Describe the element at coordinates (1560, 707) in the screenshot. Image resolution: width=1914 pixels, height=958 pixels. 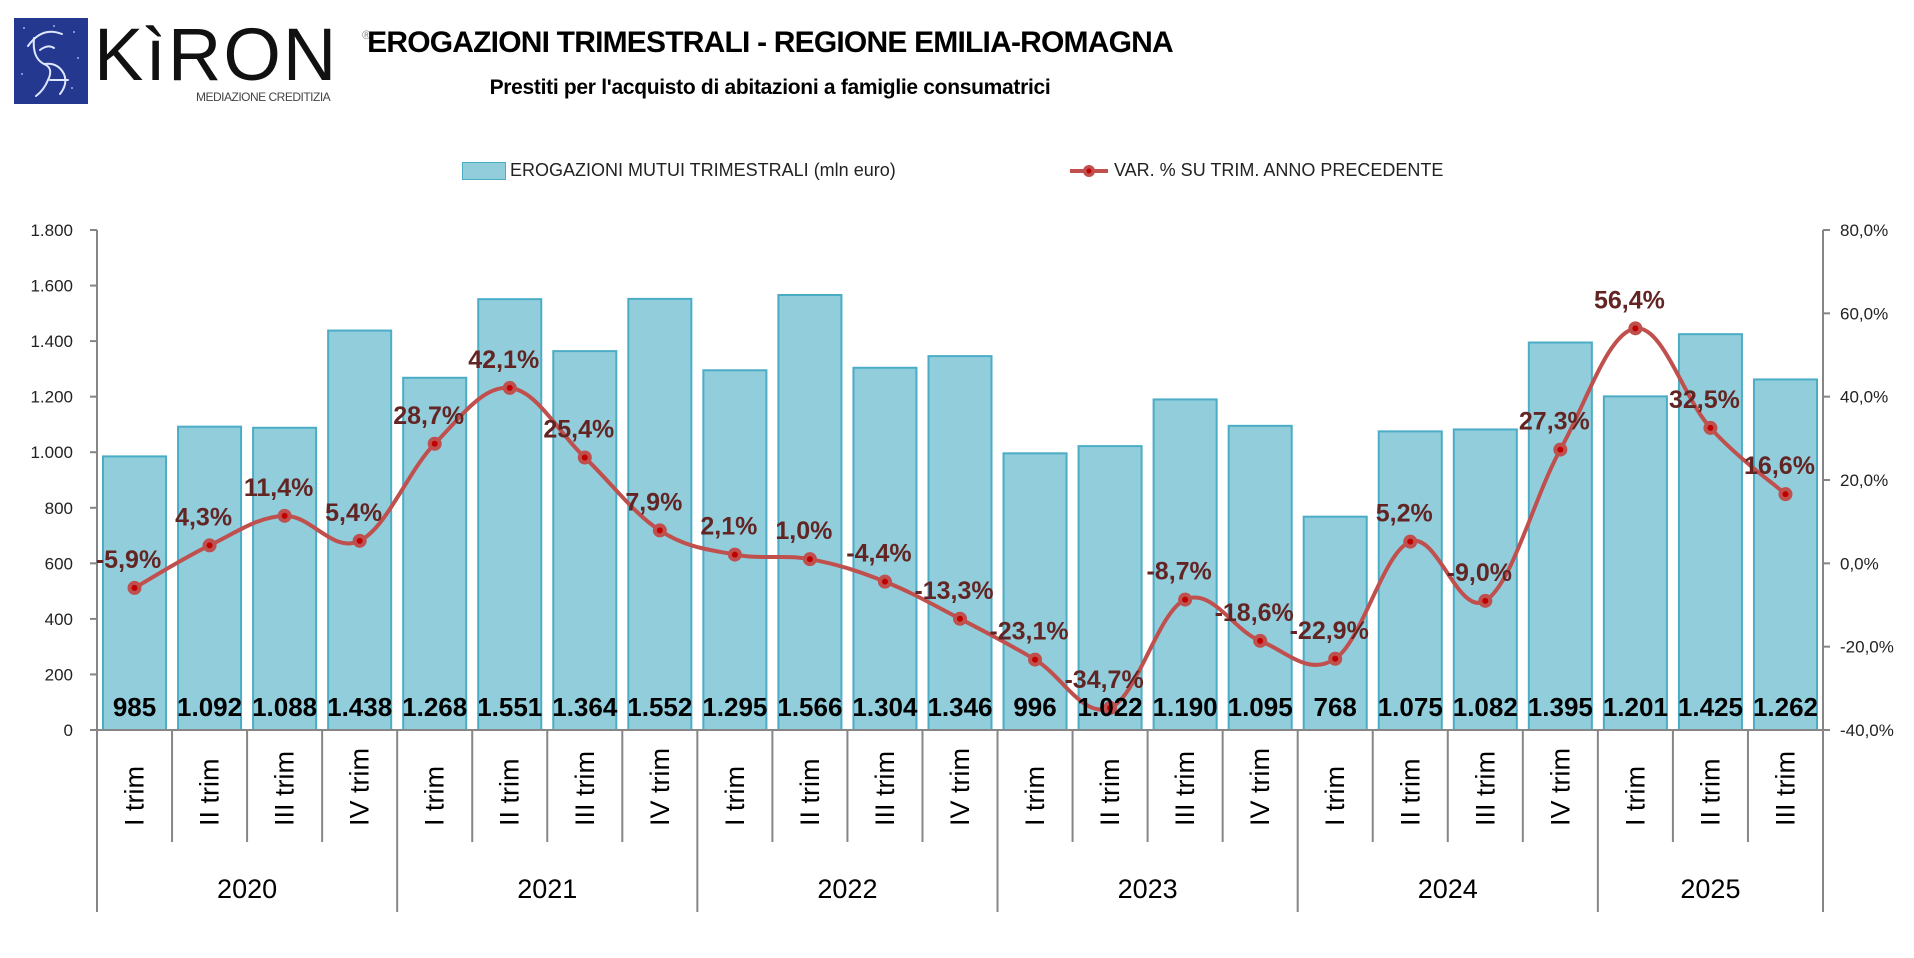
I see `bar-value-label: 1.395` at that location.